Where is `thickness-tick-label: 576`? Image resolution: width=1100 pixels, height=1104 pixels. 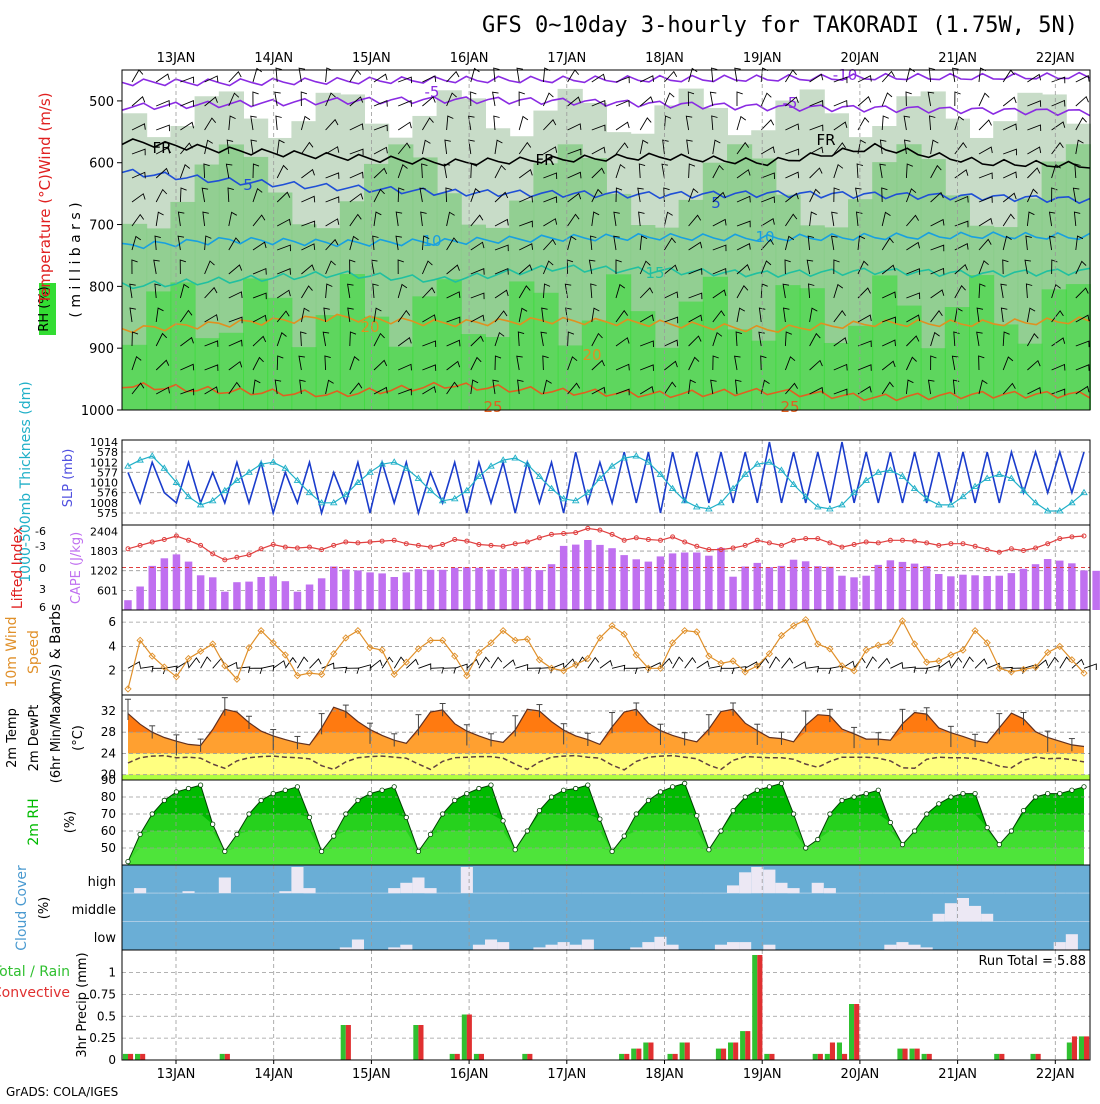 thickness-tick-label: 576 is located at coordinates (107, 493).